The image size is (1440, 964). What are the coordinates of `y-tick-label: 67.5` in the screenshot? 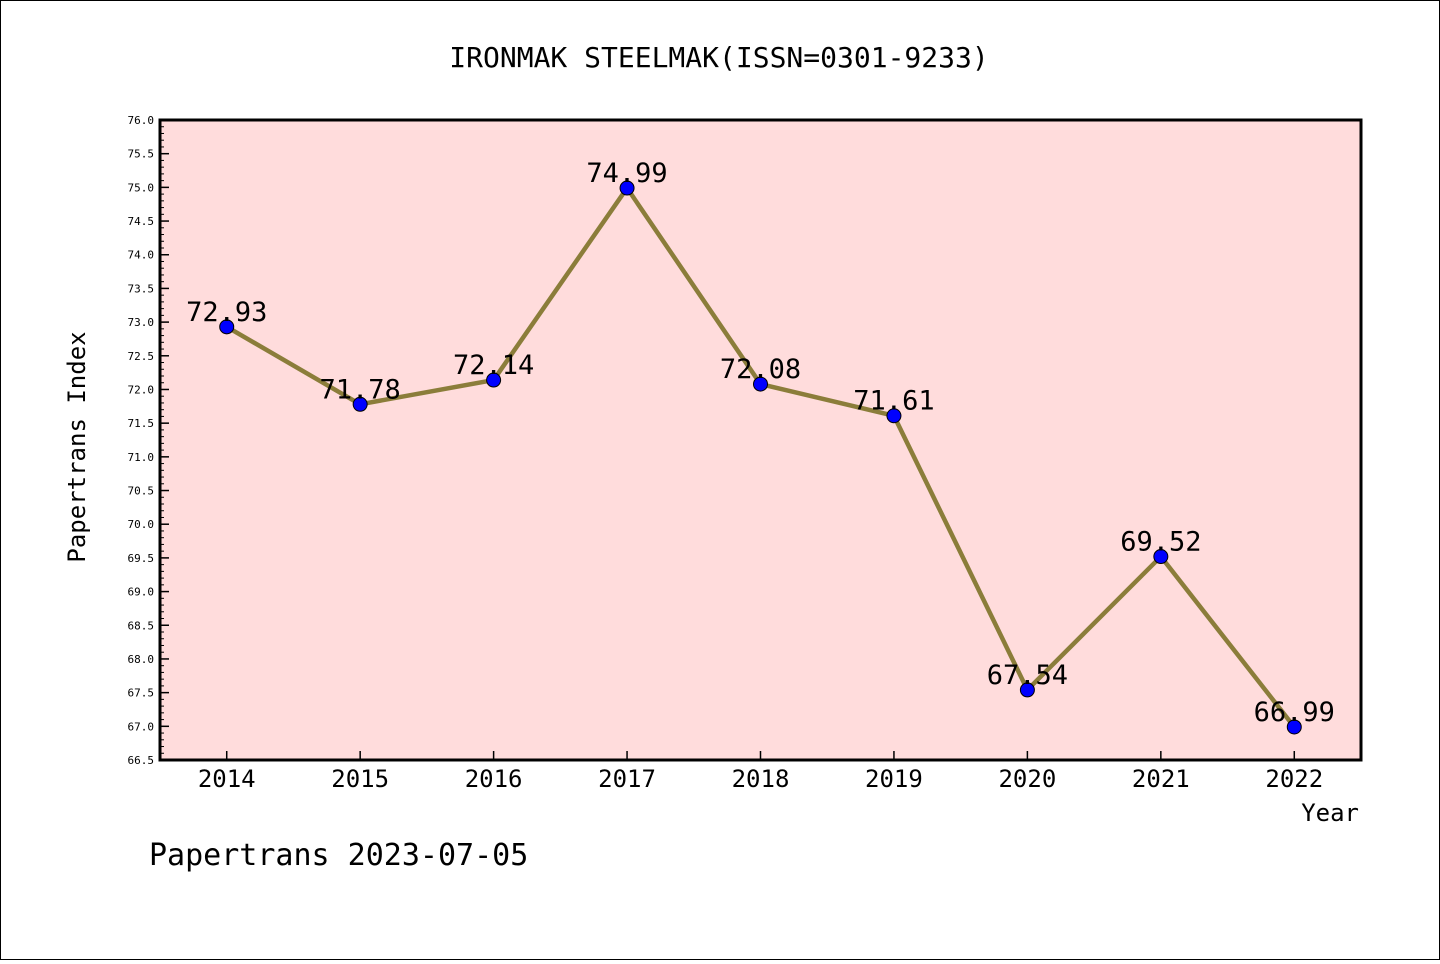 It's located at (141, 693).